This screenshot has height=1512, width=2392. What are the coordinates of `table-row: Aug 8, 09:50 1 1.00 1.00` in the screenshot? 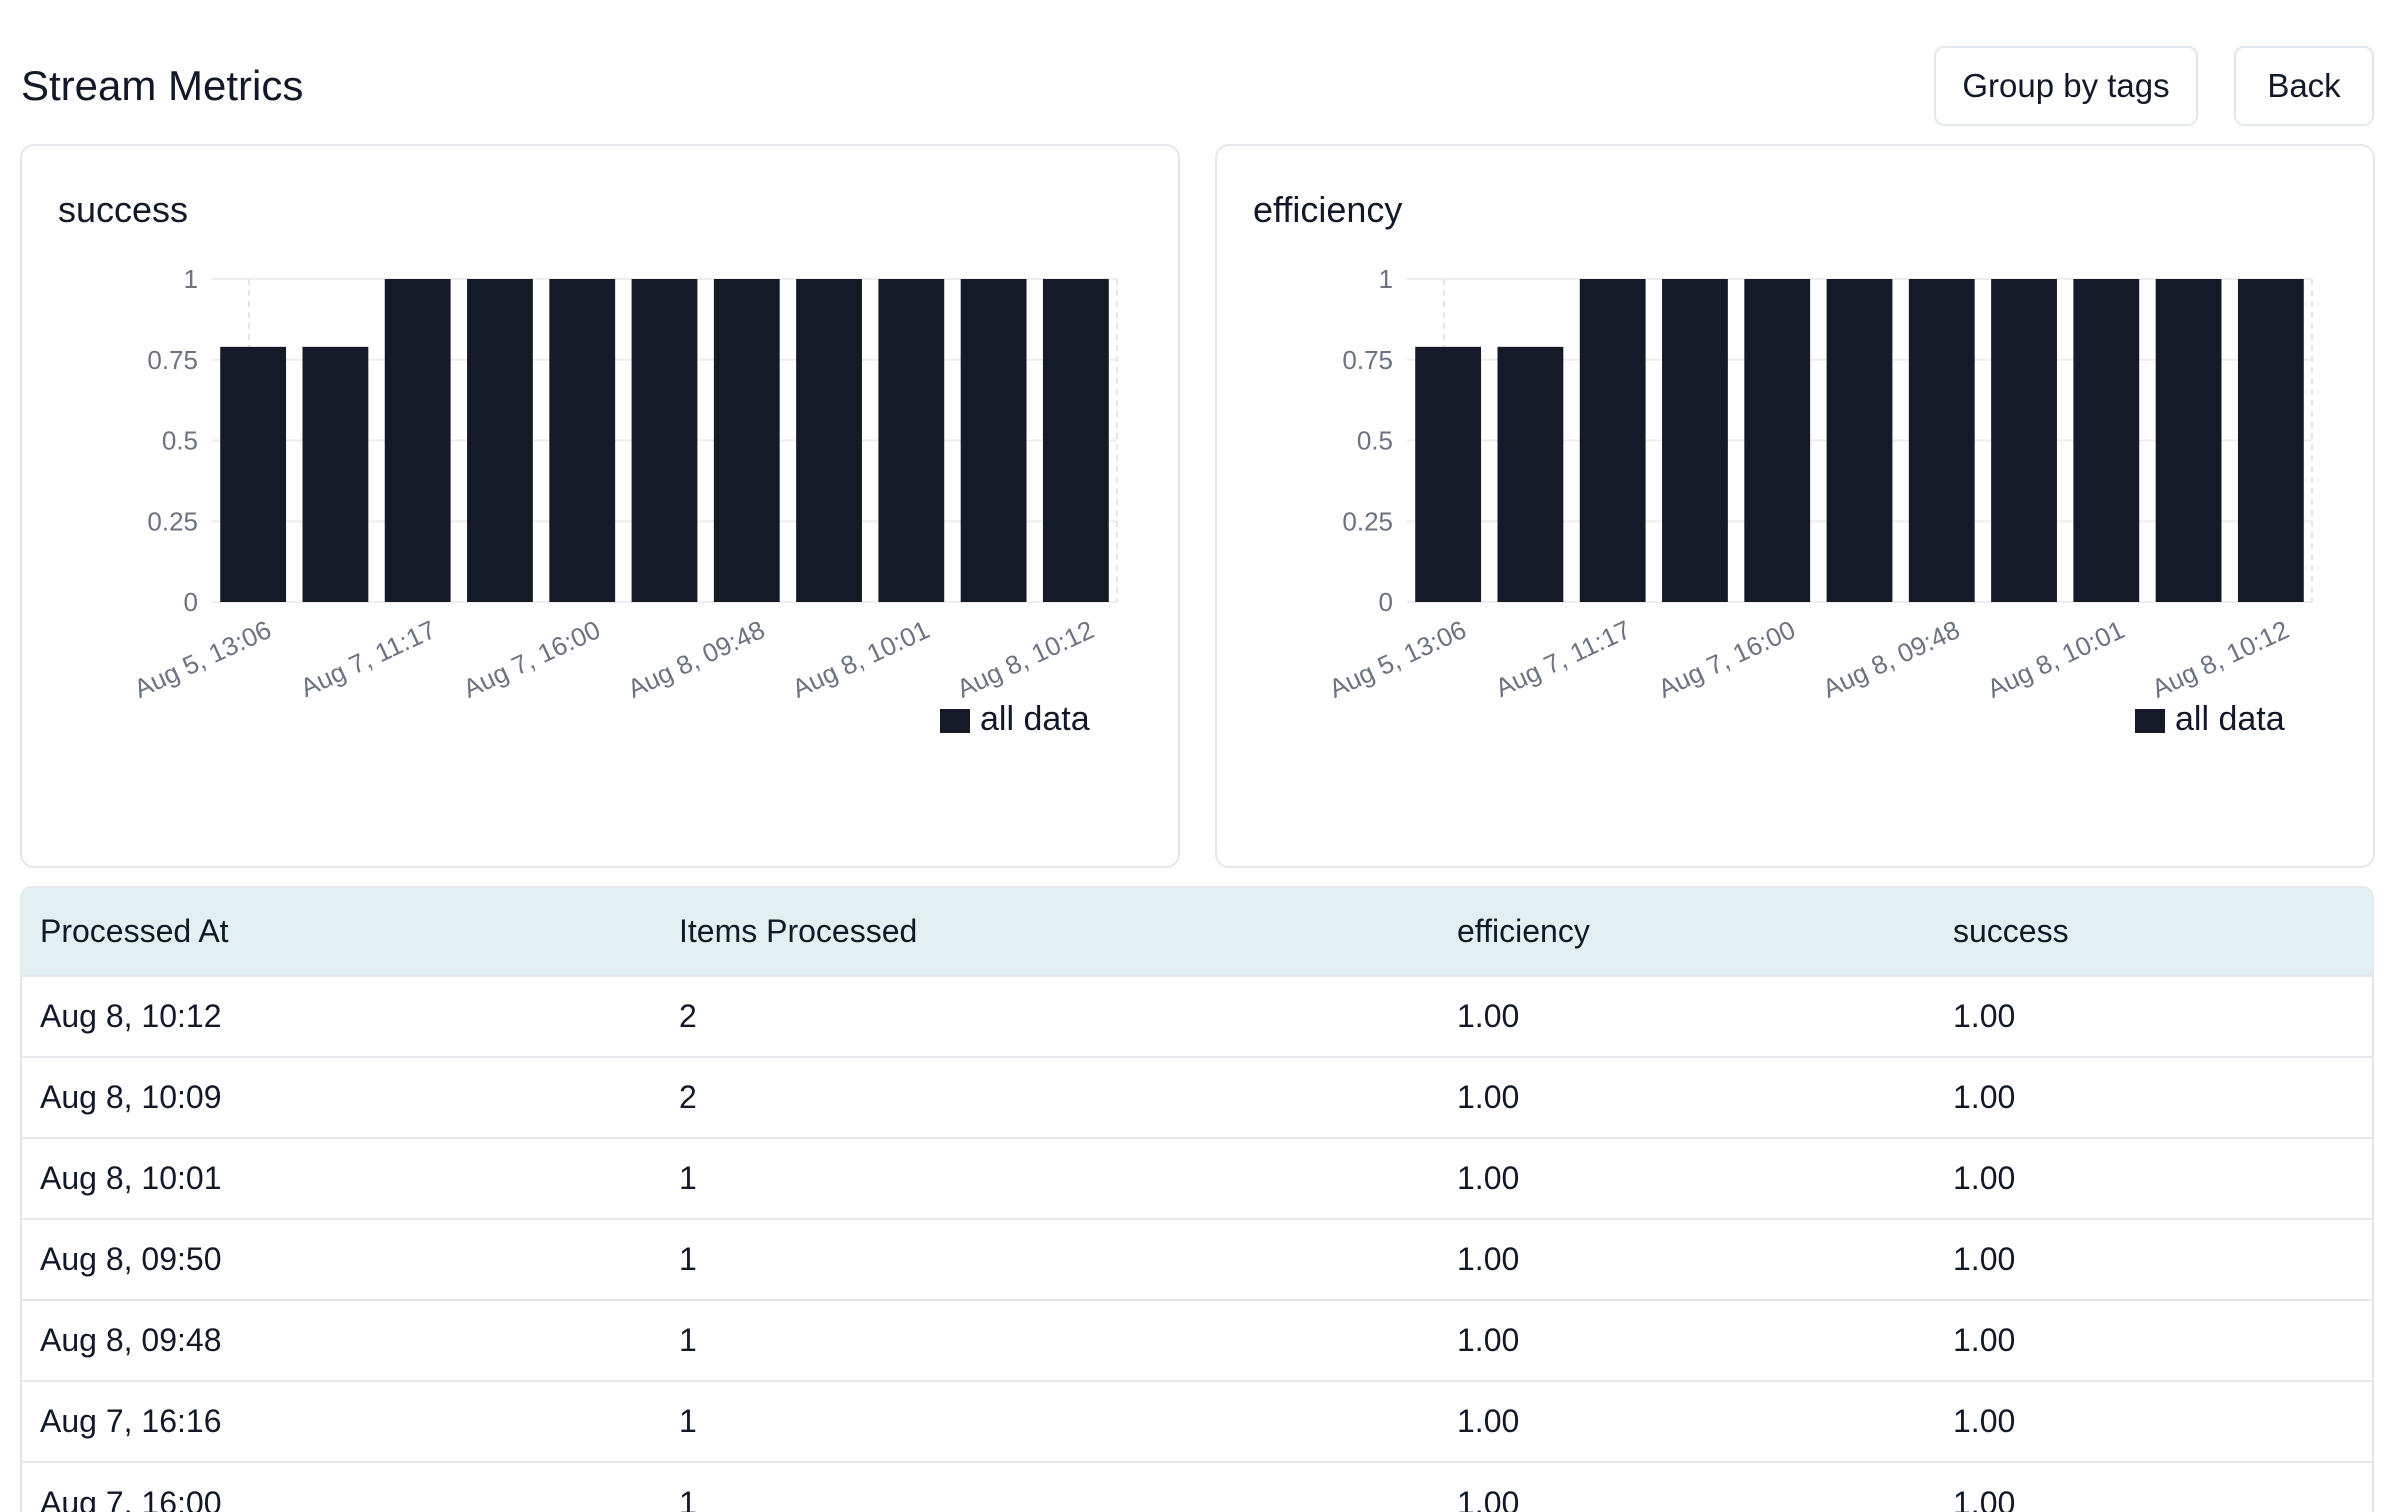 It's located at (1197, 1259).